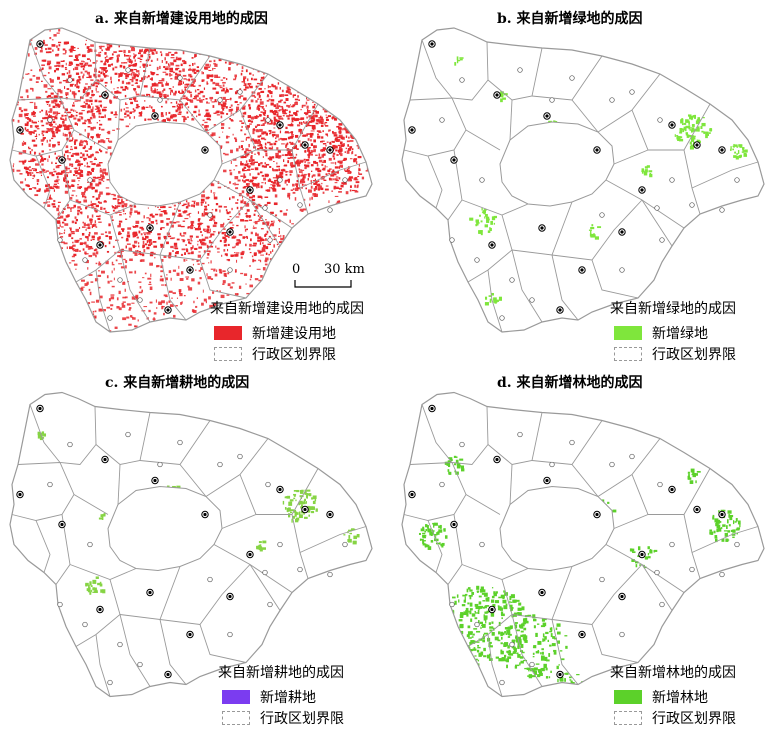 The image size is (784, 729). Describe the element at coordinates (228, 332) in the screenshot. I see `legend-a-fill-swatch` at that location.